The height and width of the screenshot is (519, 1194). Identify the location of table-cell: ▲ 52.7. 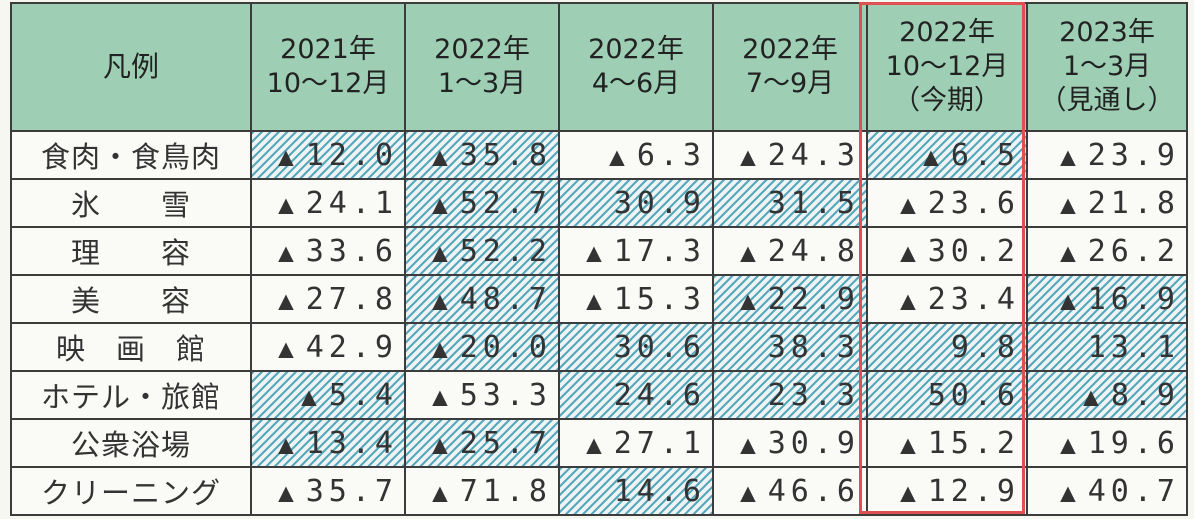
(482, 203).